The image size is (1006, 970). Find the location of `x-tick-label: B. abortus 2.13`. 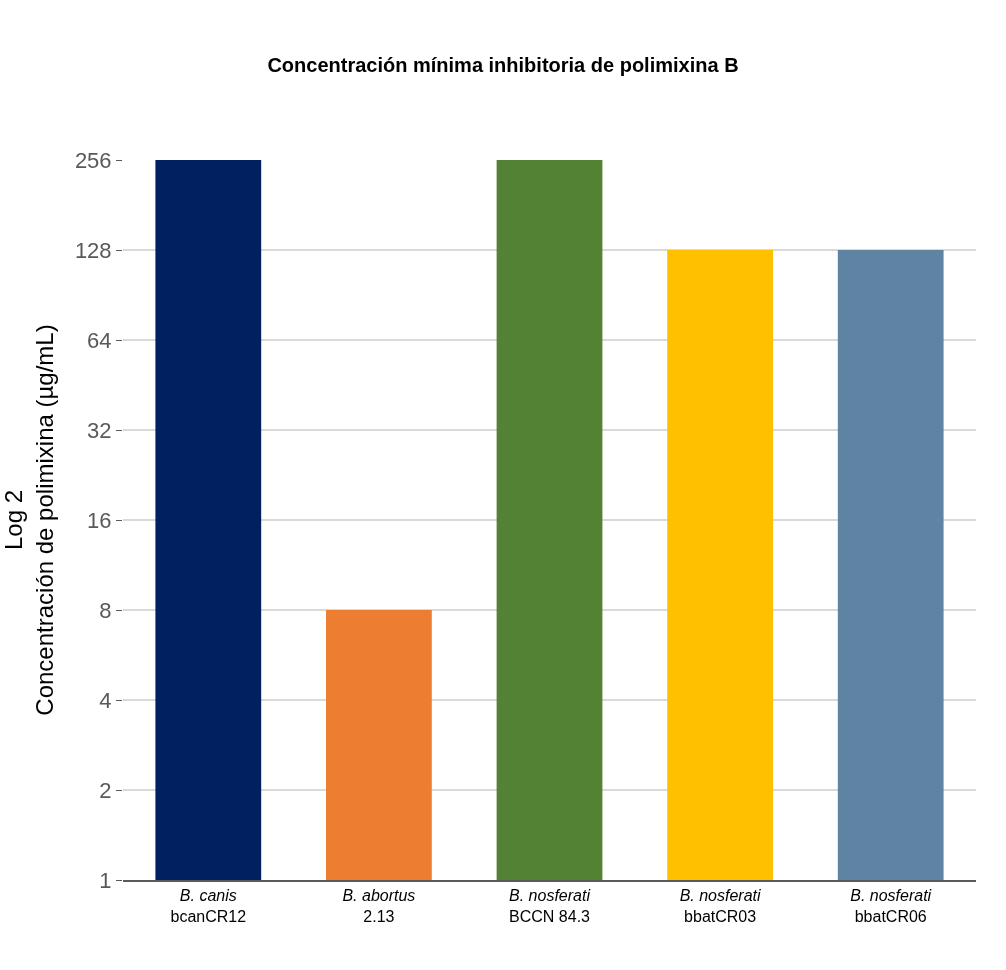

x-tick-label: B. abortus 2.13 is located at coordinates (379, 905).